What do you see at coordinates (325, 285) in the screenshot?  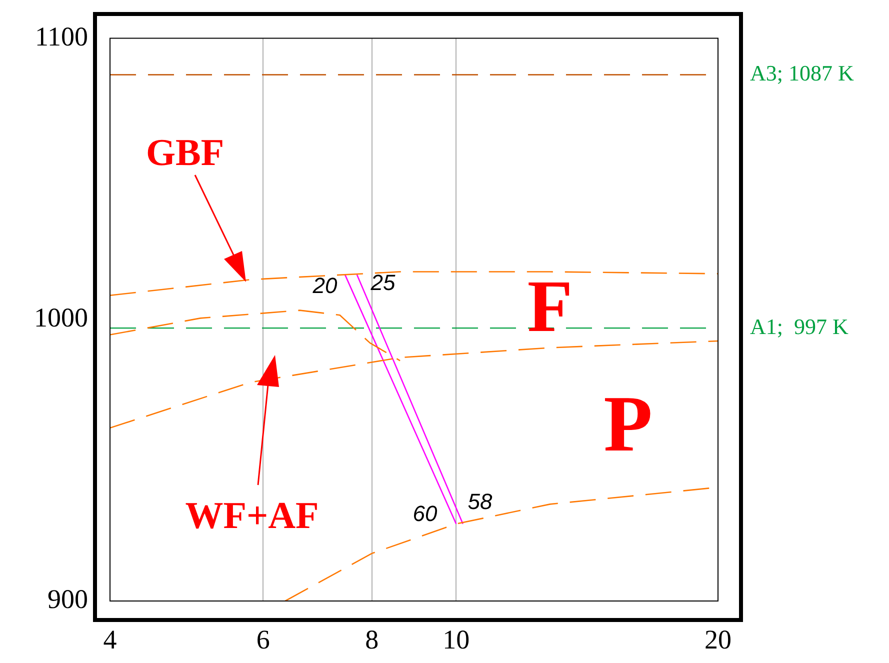 I see `annotation: 20` at bounding box center [325, 285].